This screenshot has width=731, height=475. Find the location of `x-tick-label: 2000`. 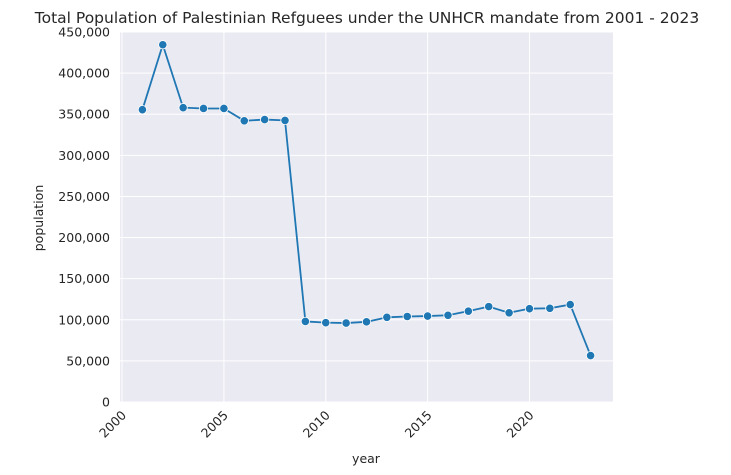

x-tick-label: 2000 is located at coordinates (112, 423).